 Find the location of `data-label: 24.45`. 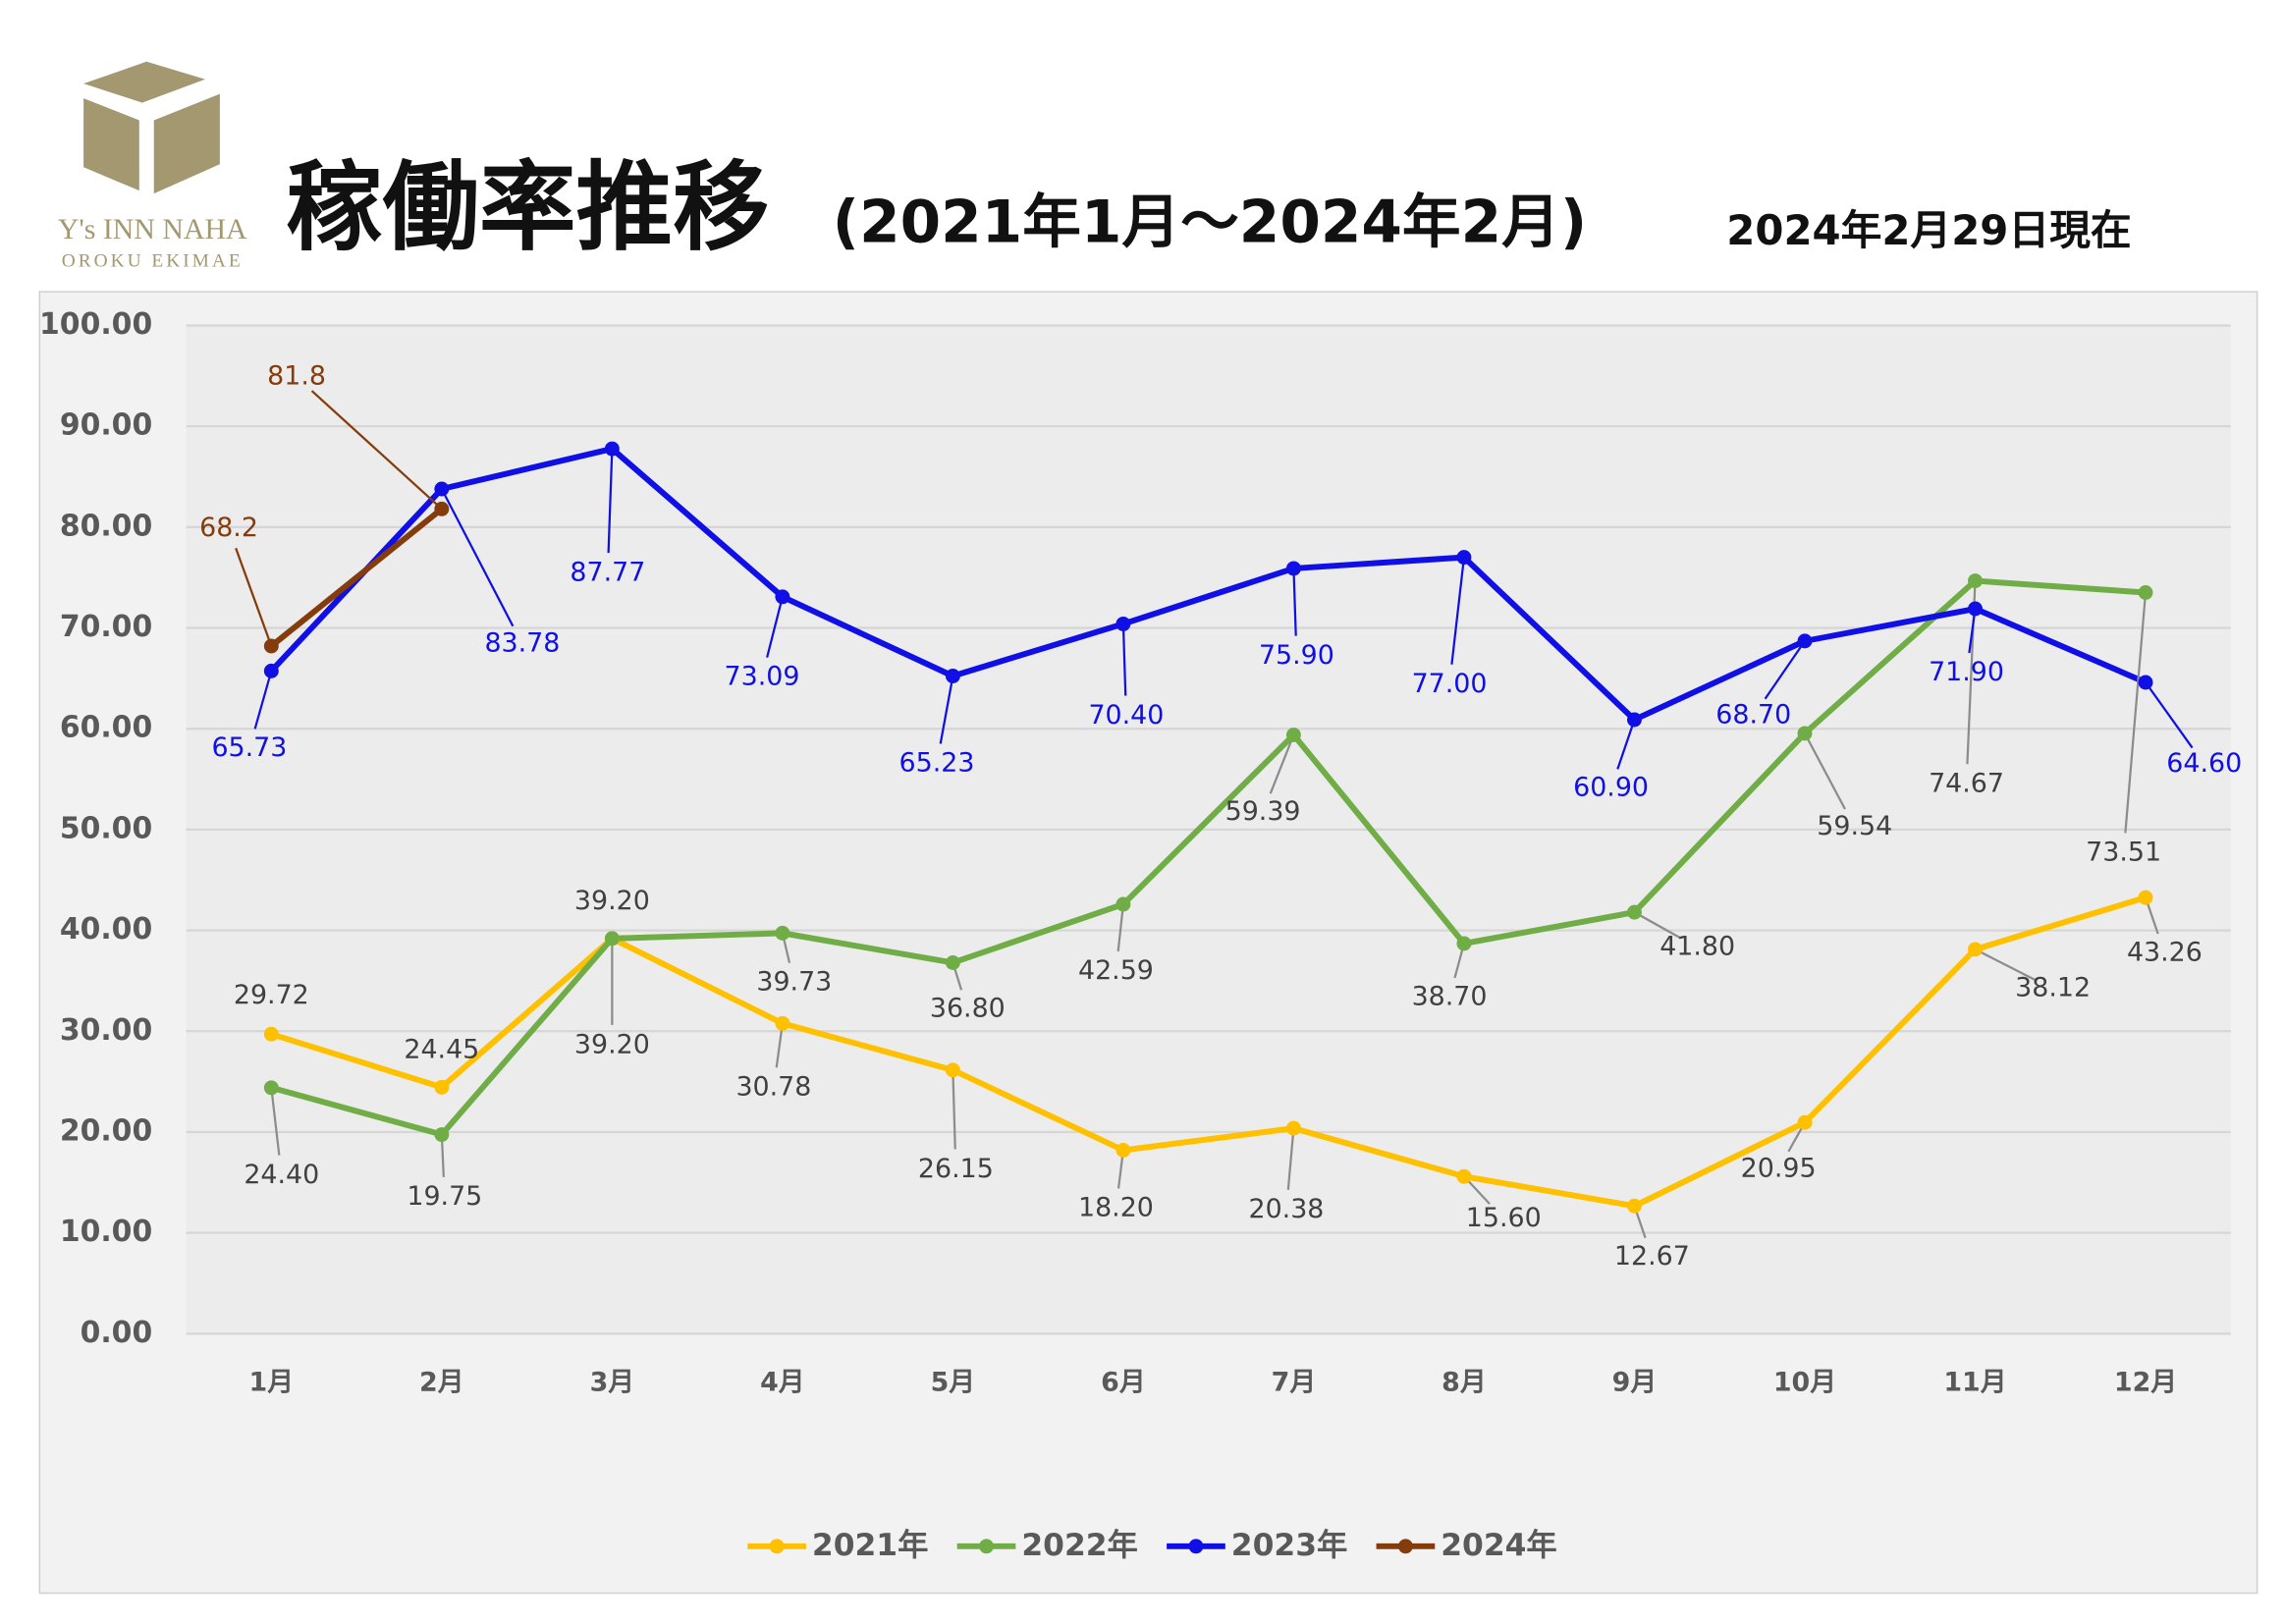

data-label: 24.45 is located at coordinates (441, 1049).